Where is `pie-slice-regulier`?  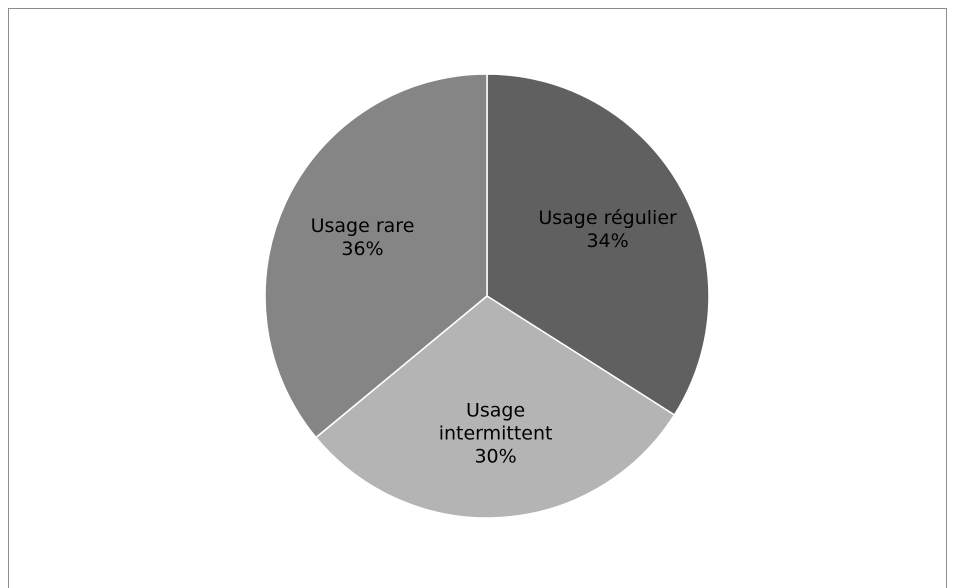 pie-slice-regulier is located at coordinates (598, 244).